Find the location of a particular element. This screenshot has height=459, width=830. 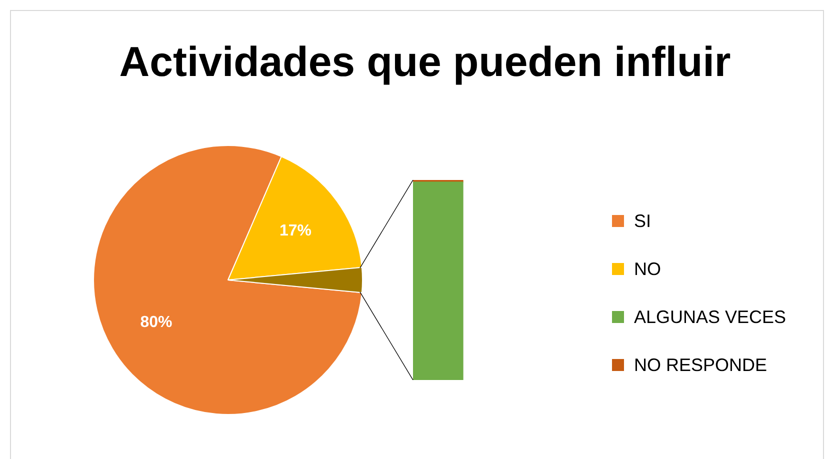

legend-label: SI is located at coordinates (643, 221).